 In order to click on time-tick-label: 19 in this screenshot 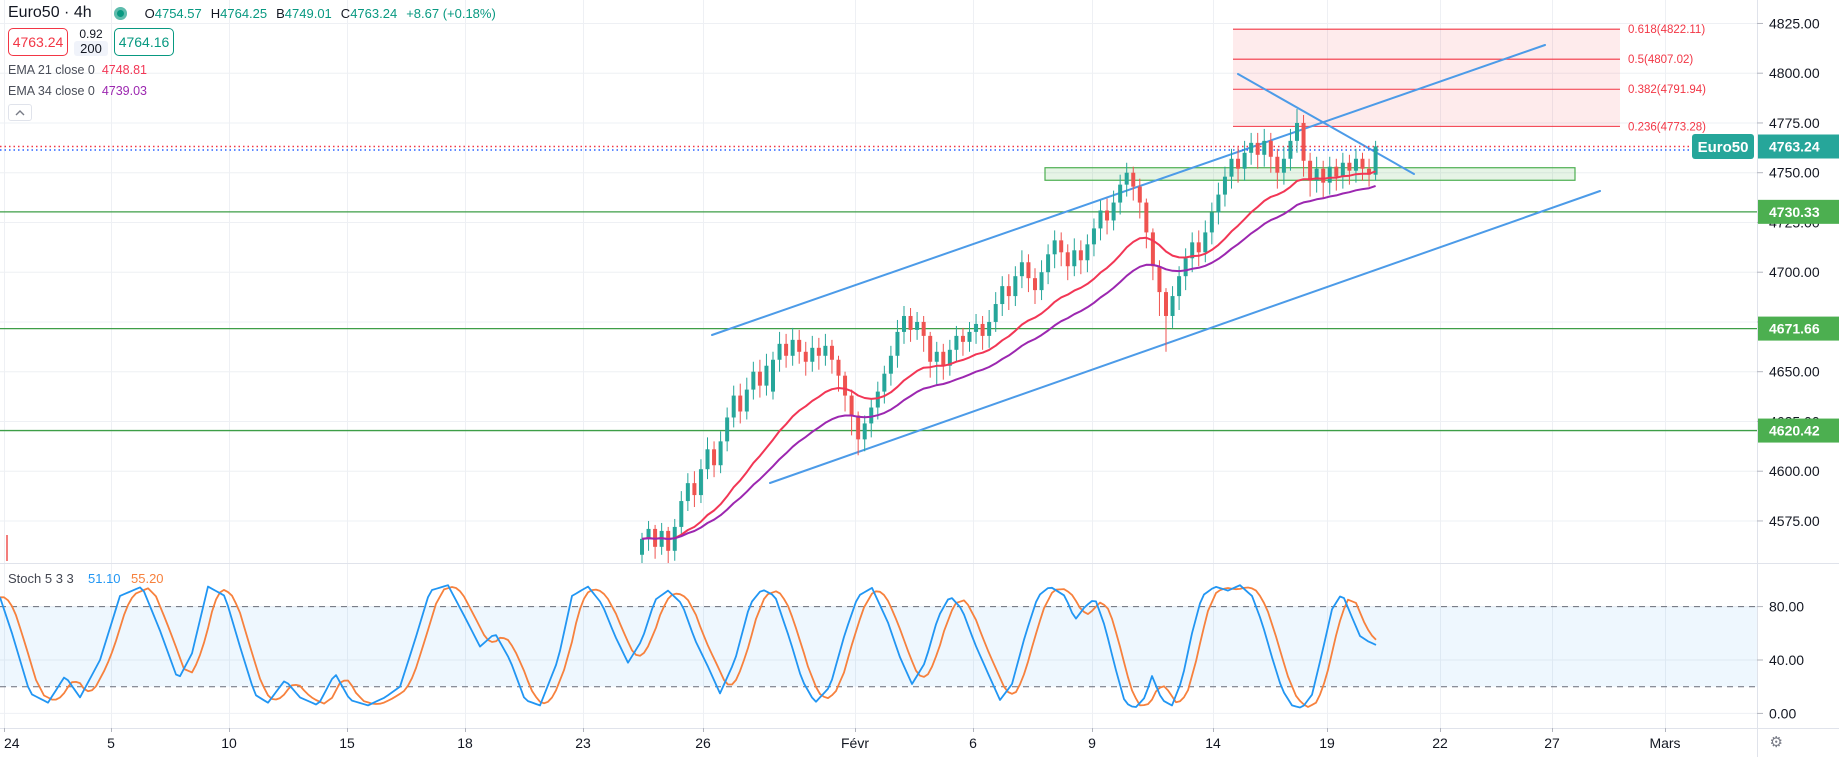, I will do `click(1327, 743)`.